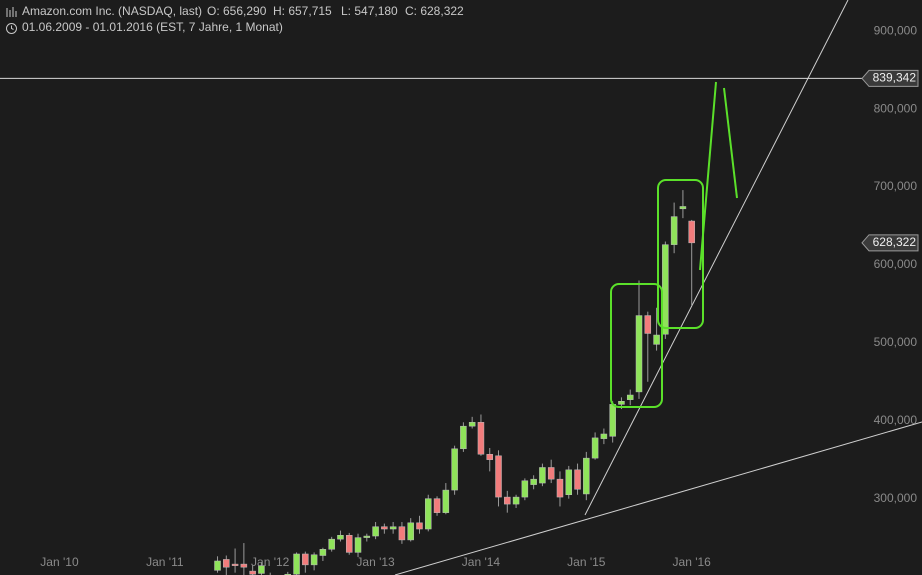 The width and height of the screenshot is (922, 575). What do you see at coordinates (896, 264) in the screenshot?
I see `y-tick-label: 600,000` at bounding box center [896, 264].